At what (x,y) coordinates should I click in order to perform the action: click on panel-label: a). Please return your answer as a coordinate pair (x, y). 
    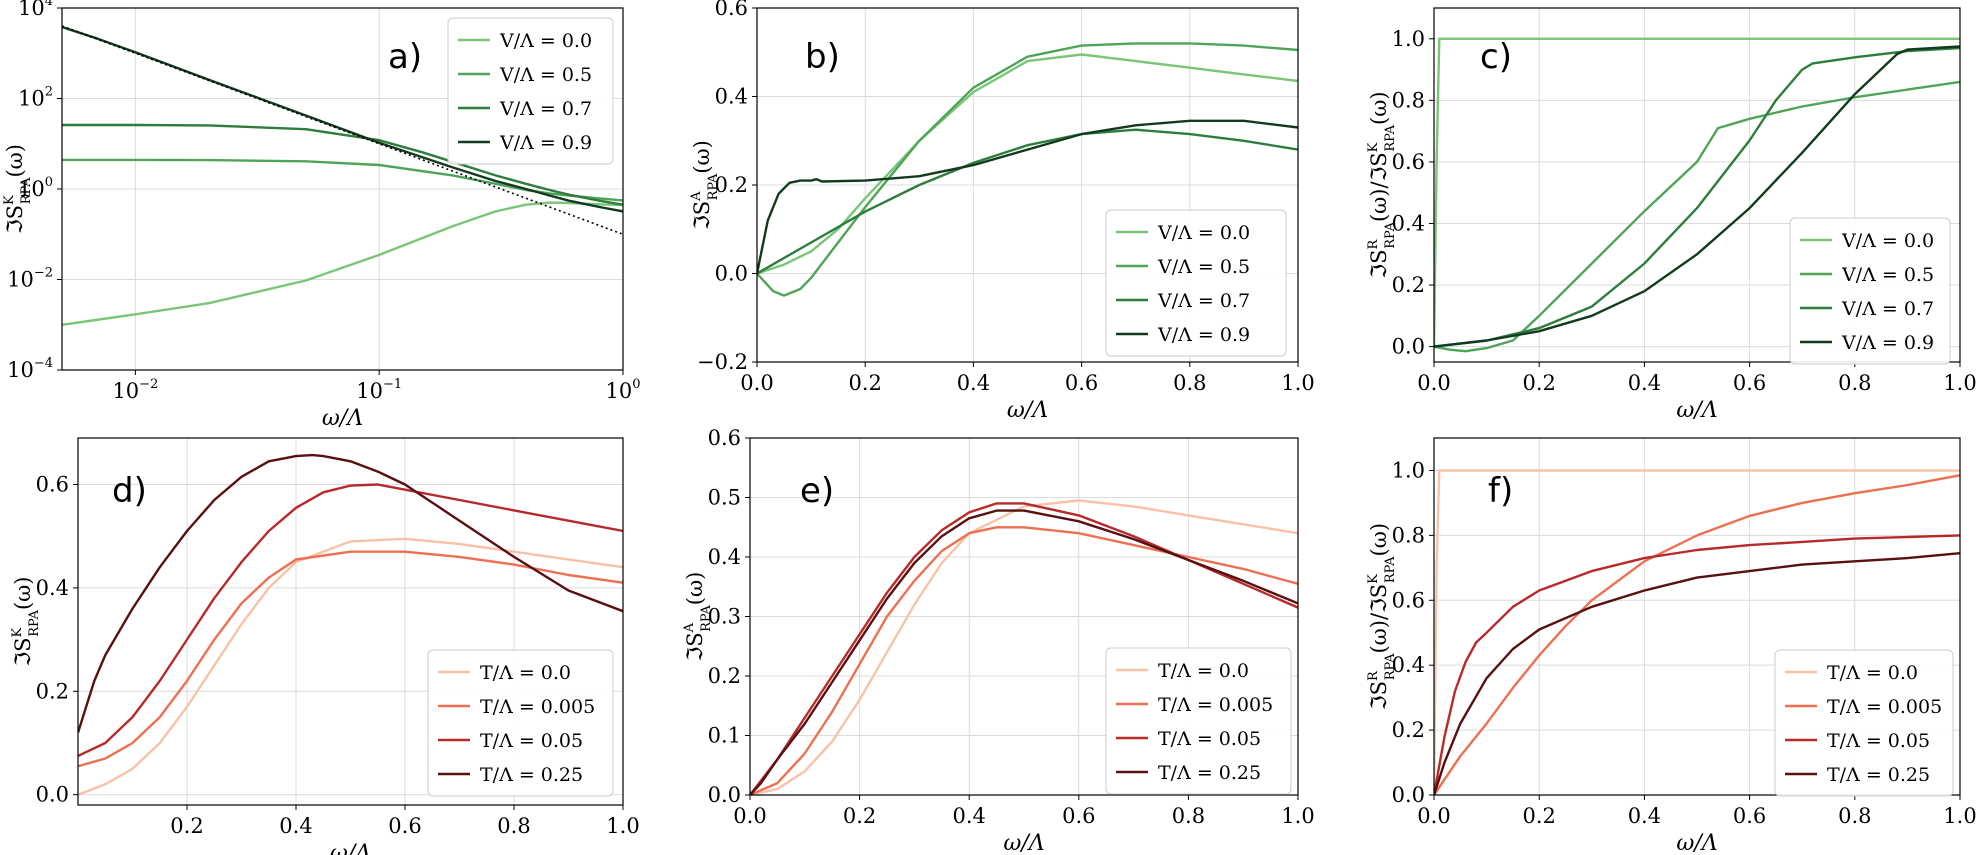
    Looking at the image, I should click on (405, 57).